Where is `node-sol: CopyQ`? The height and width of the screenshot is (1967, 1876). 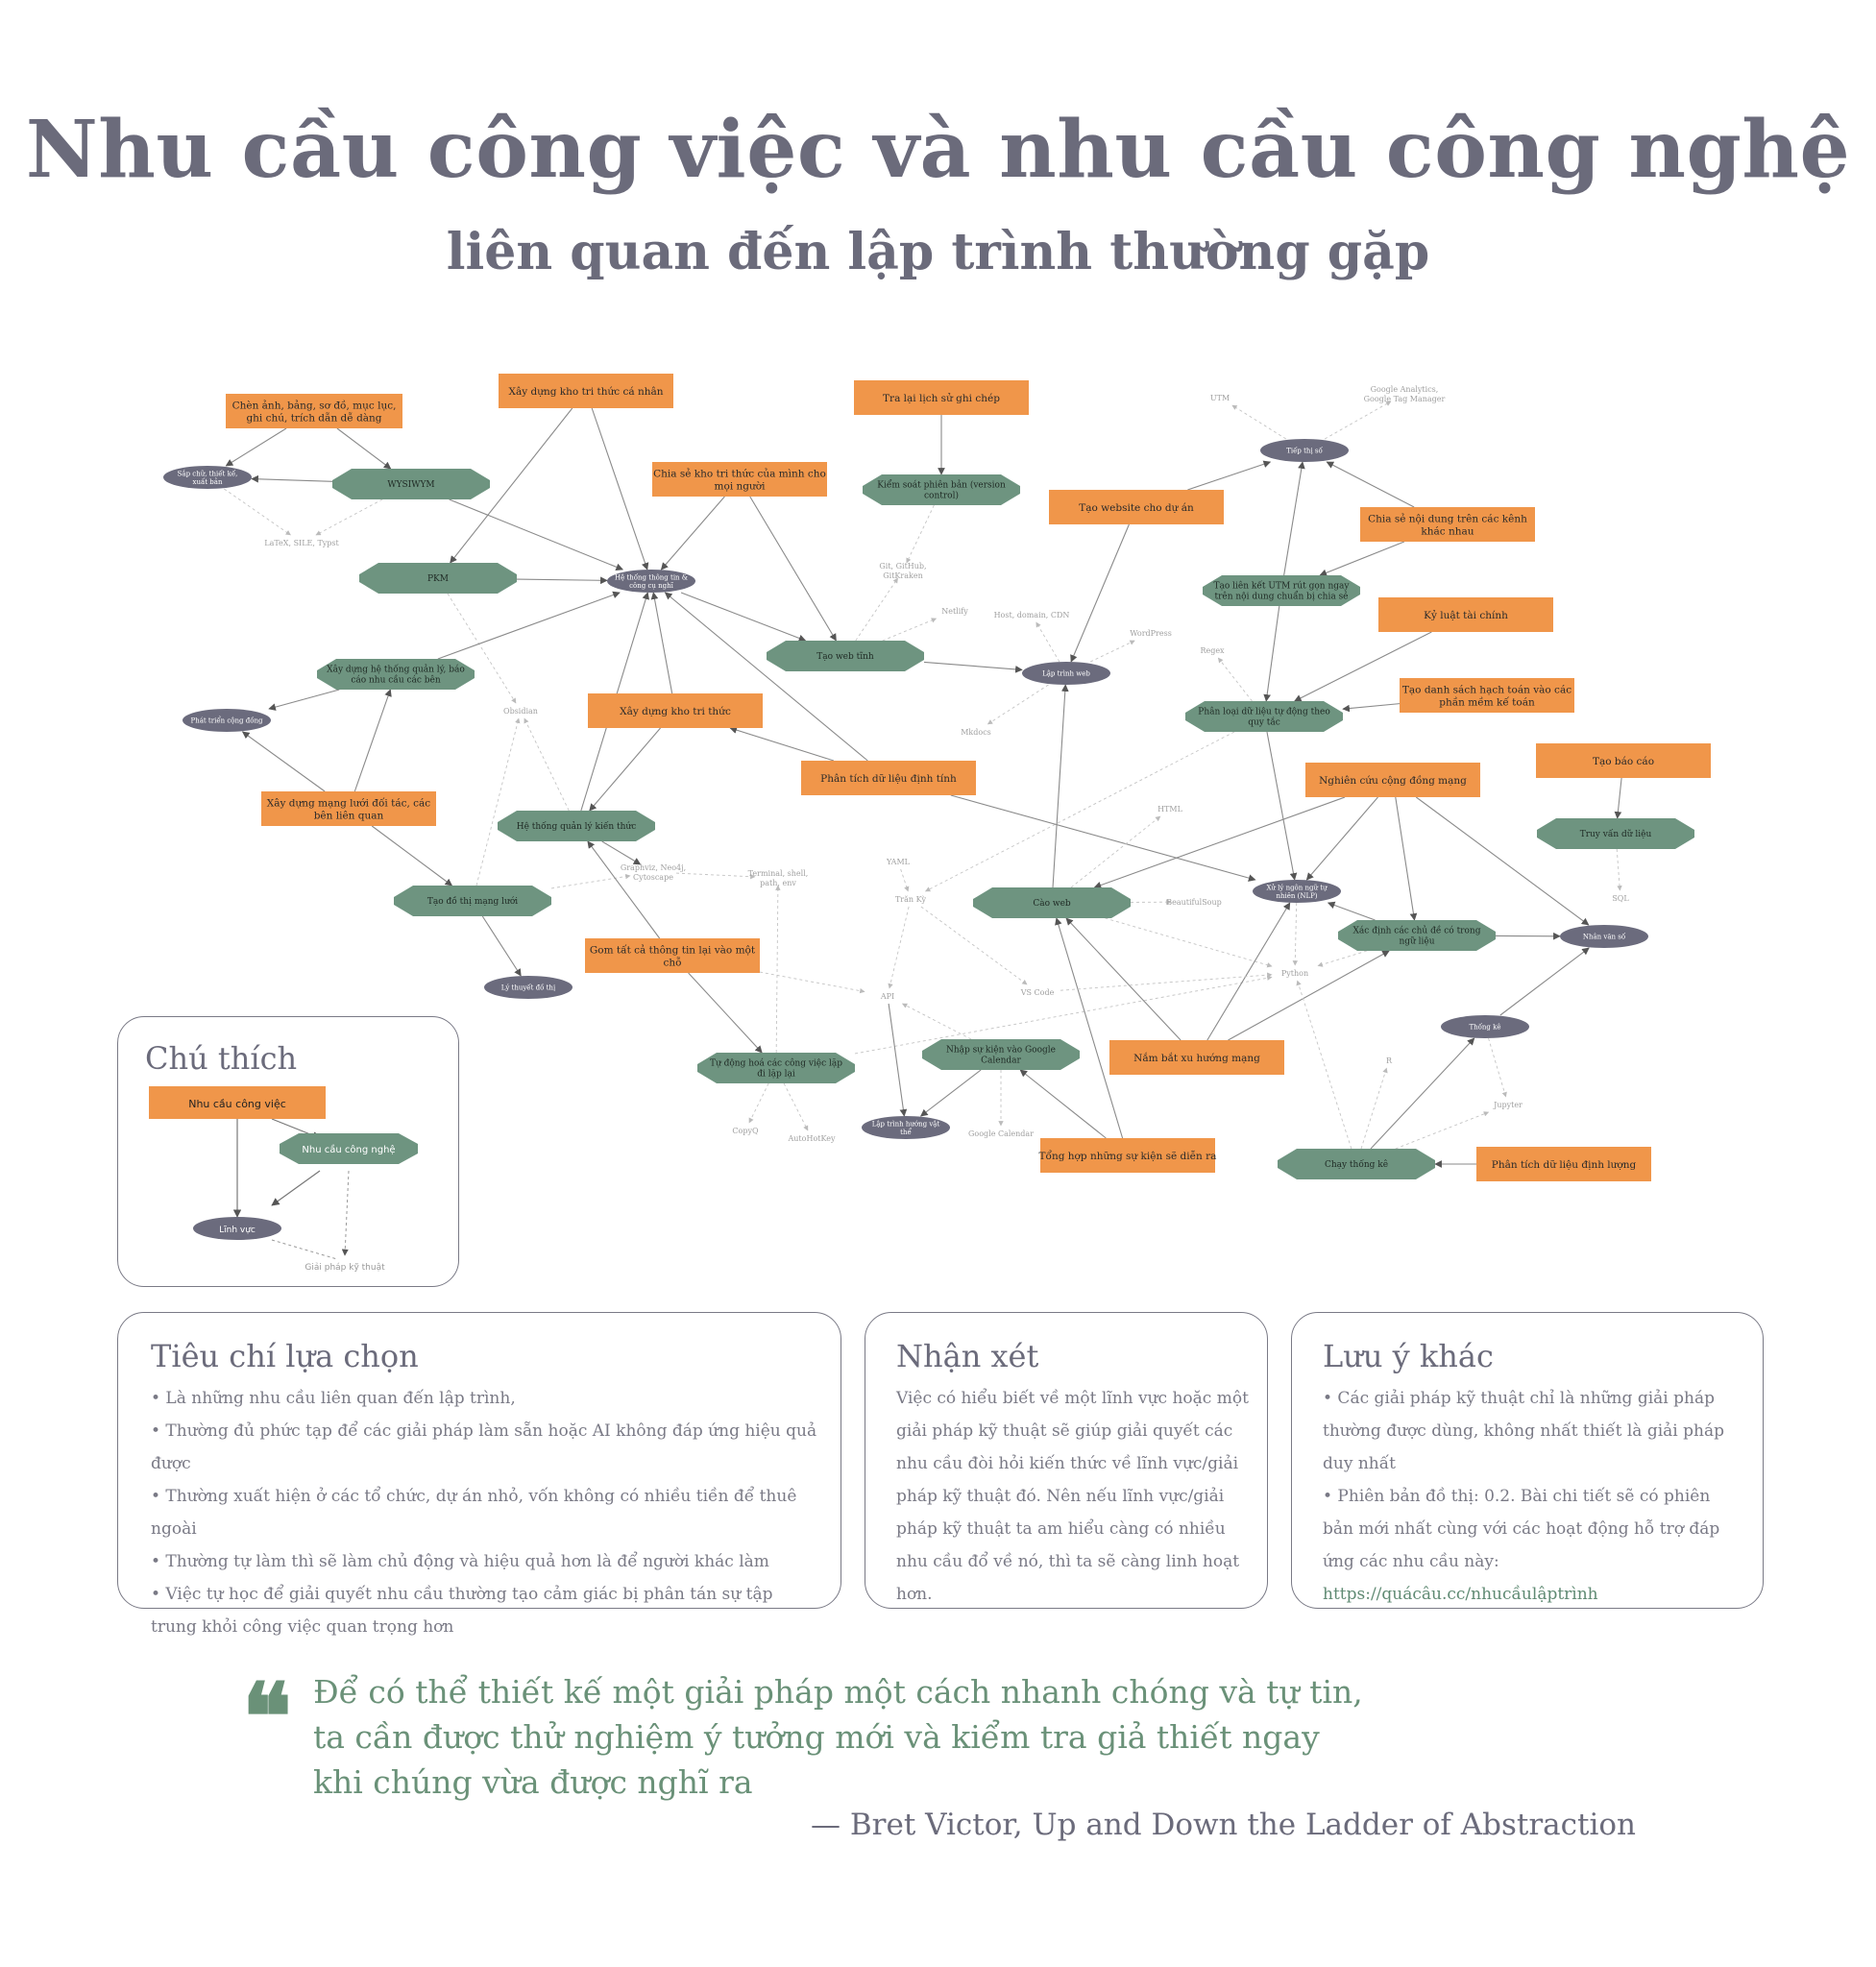 node-sol: CopyQ is located at coordinates (745, 1131).